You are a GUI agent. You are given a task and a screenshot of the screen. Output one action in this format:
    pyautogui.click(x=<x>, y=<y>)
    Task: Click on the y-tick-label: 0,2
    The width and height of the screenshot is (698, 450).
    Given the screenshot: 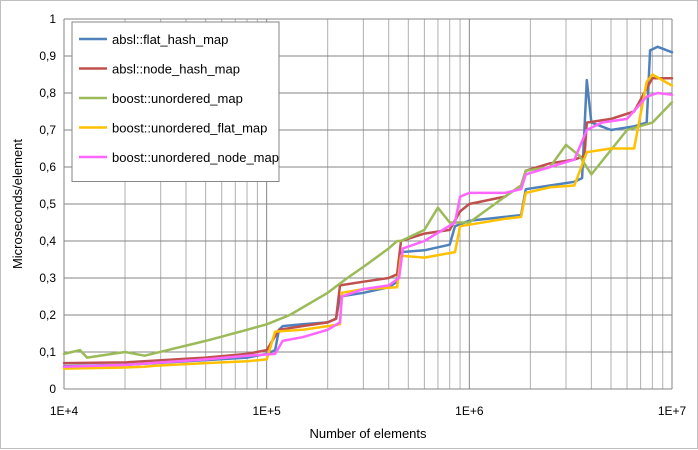 What is the action you would take?
    pyautogui.click(x=47, y=315)
    